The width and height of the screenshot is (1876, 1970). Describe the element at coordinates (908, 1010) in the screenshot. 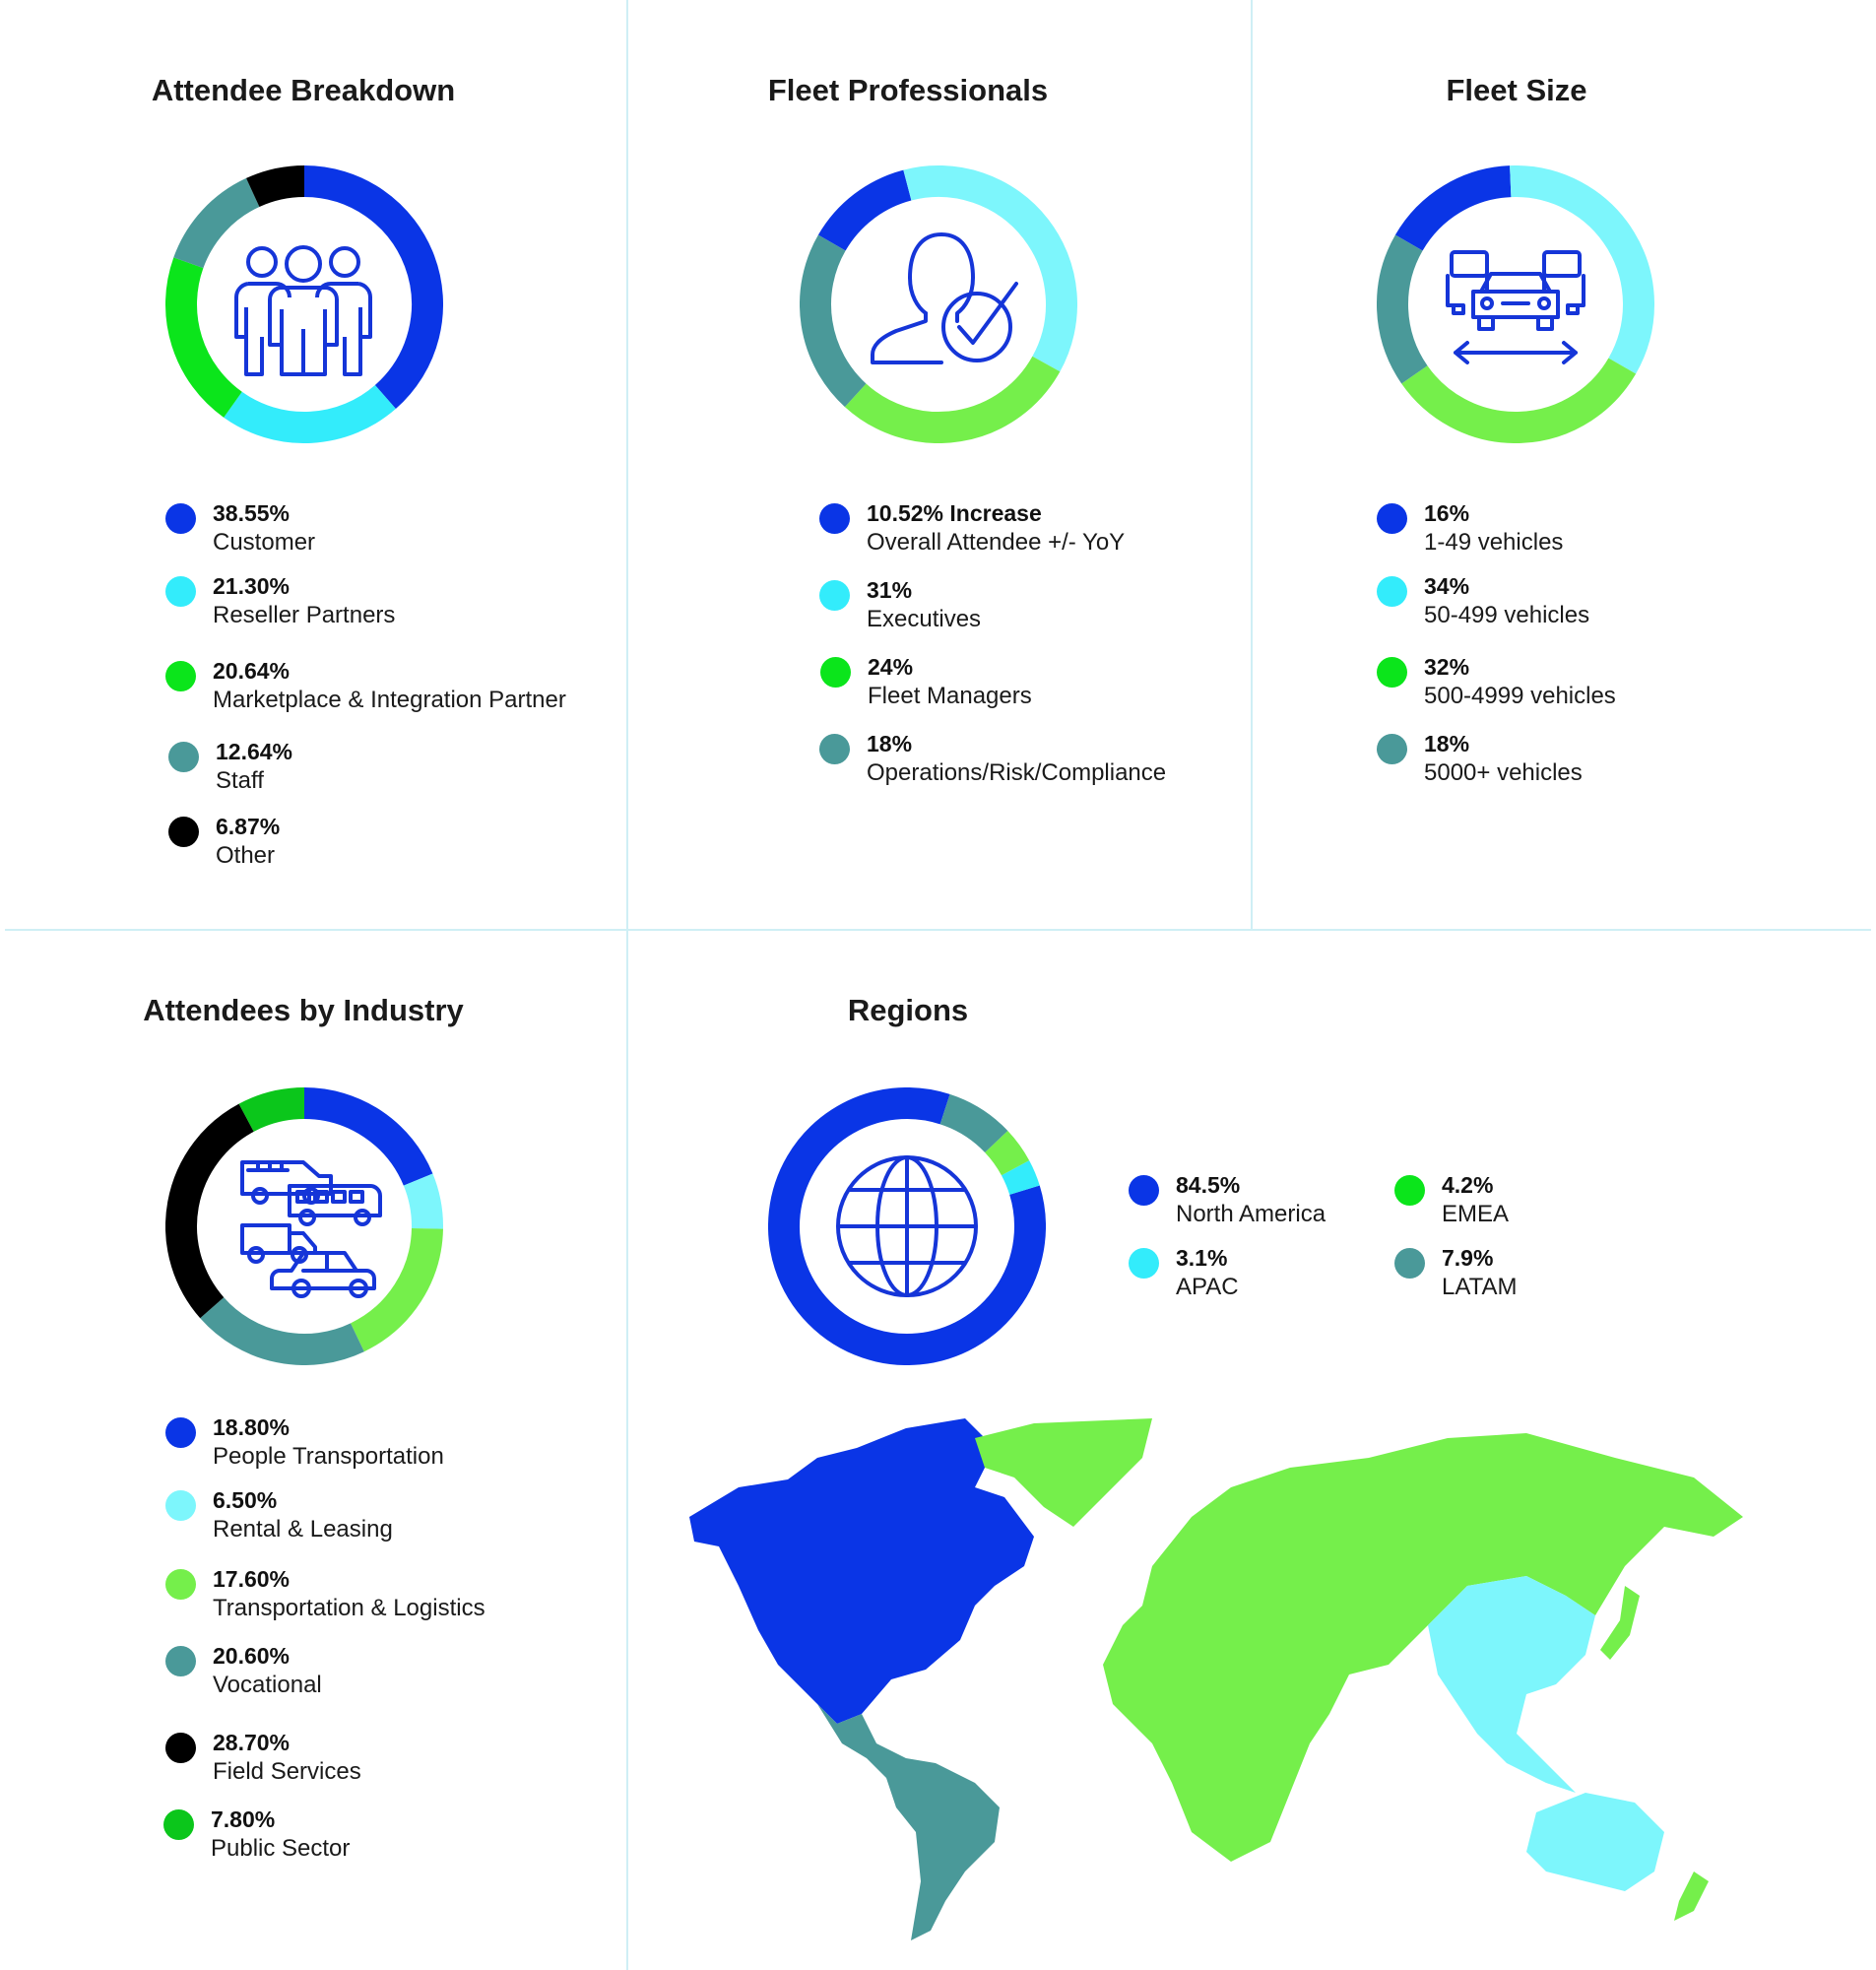

I see `chart-title-regions: Regions` at that location.